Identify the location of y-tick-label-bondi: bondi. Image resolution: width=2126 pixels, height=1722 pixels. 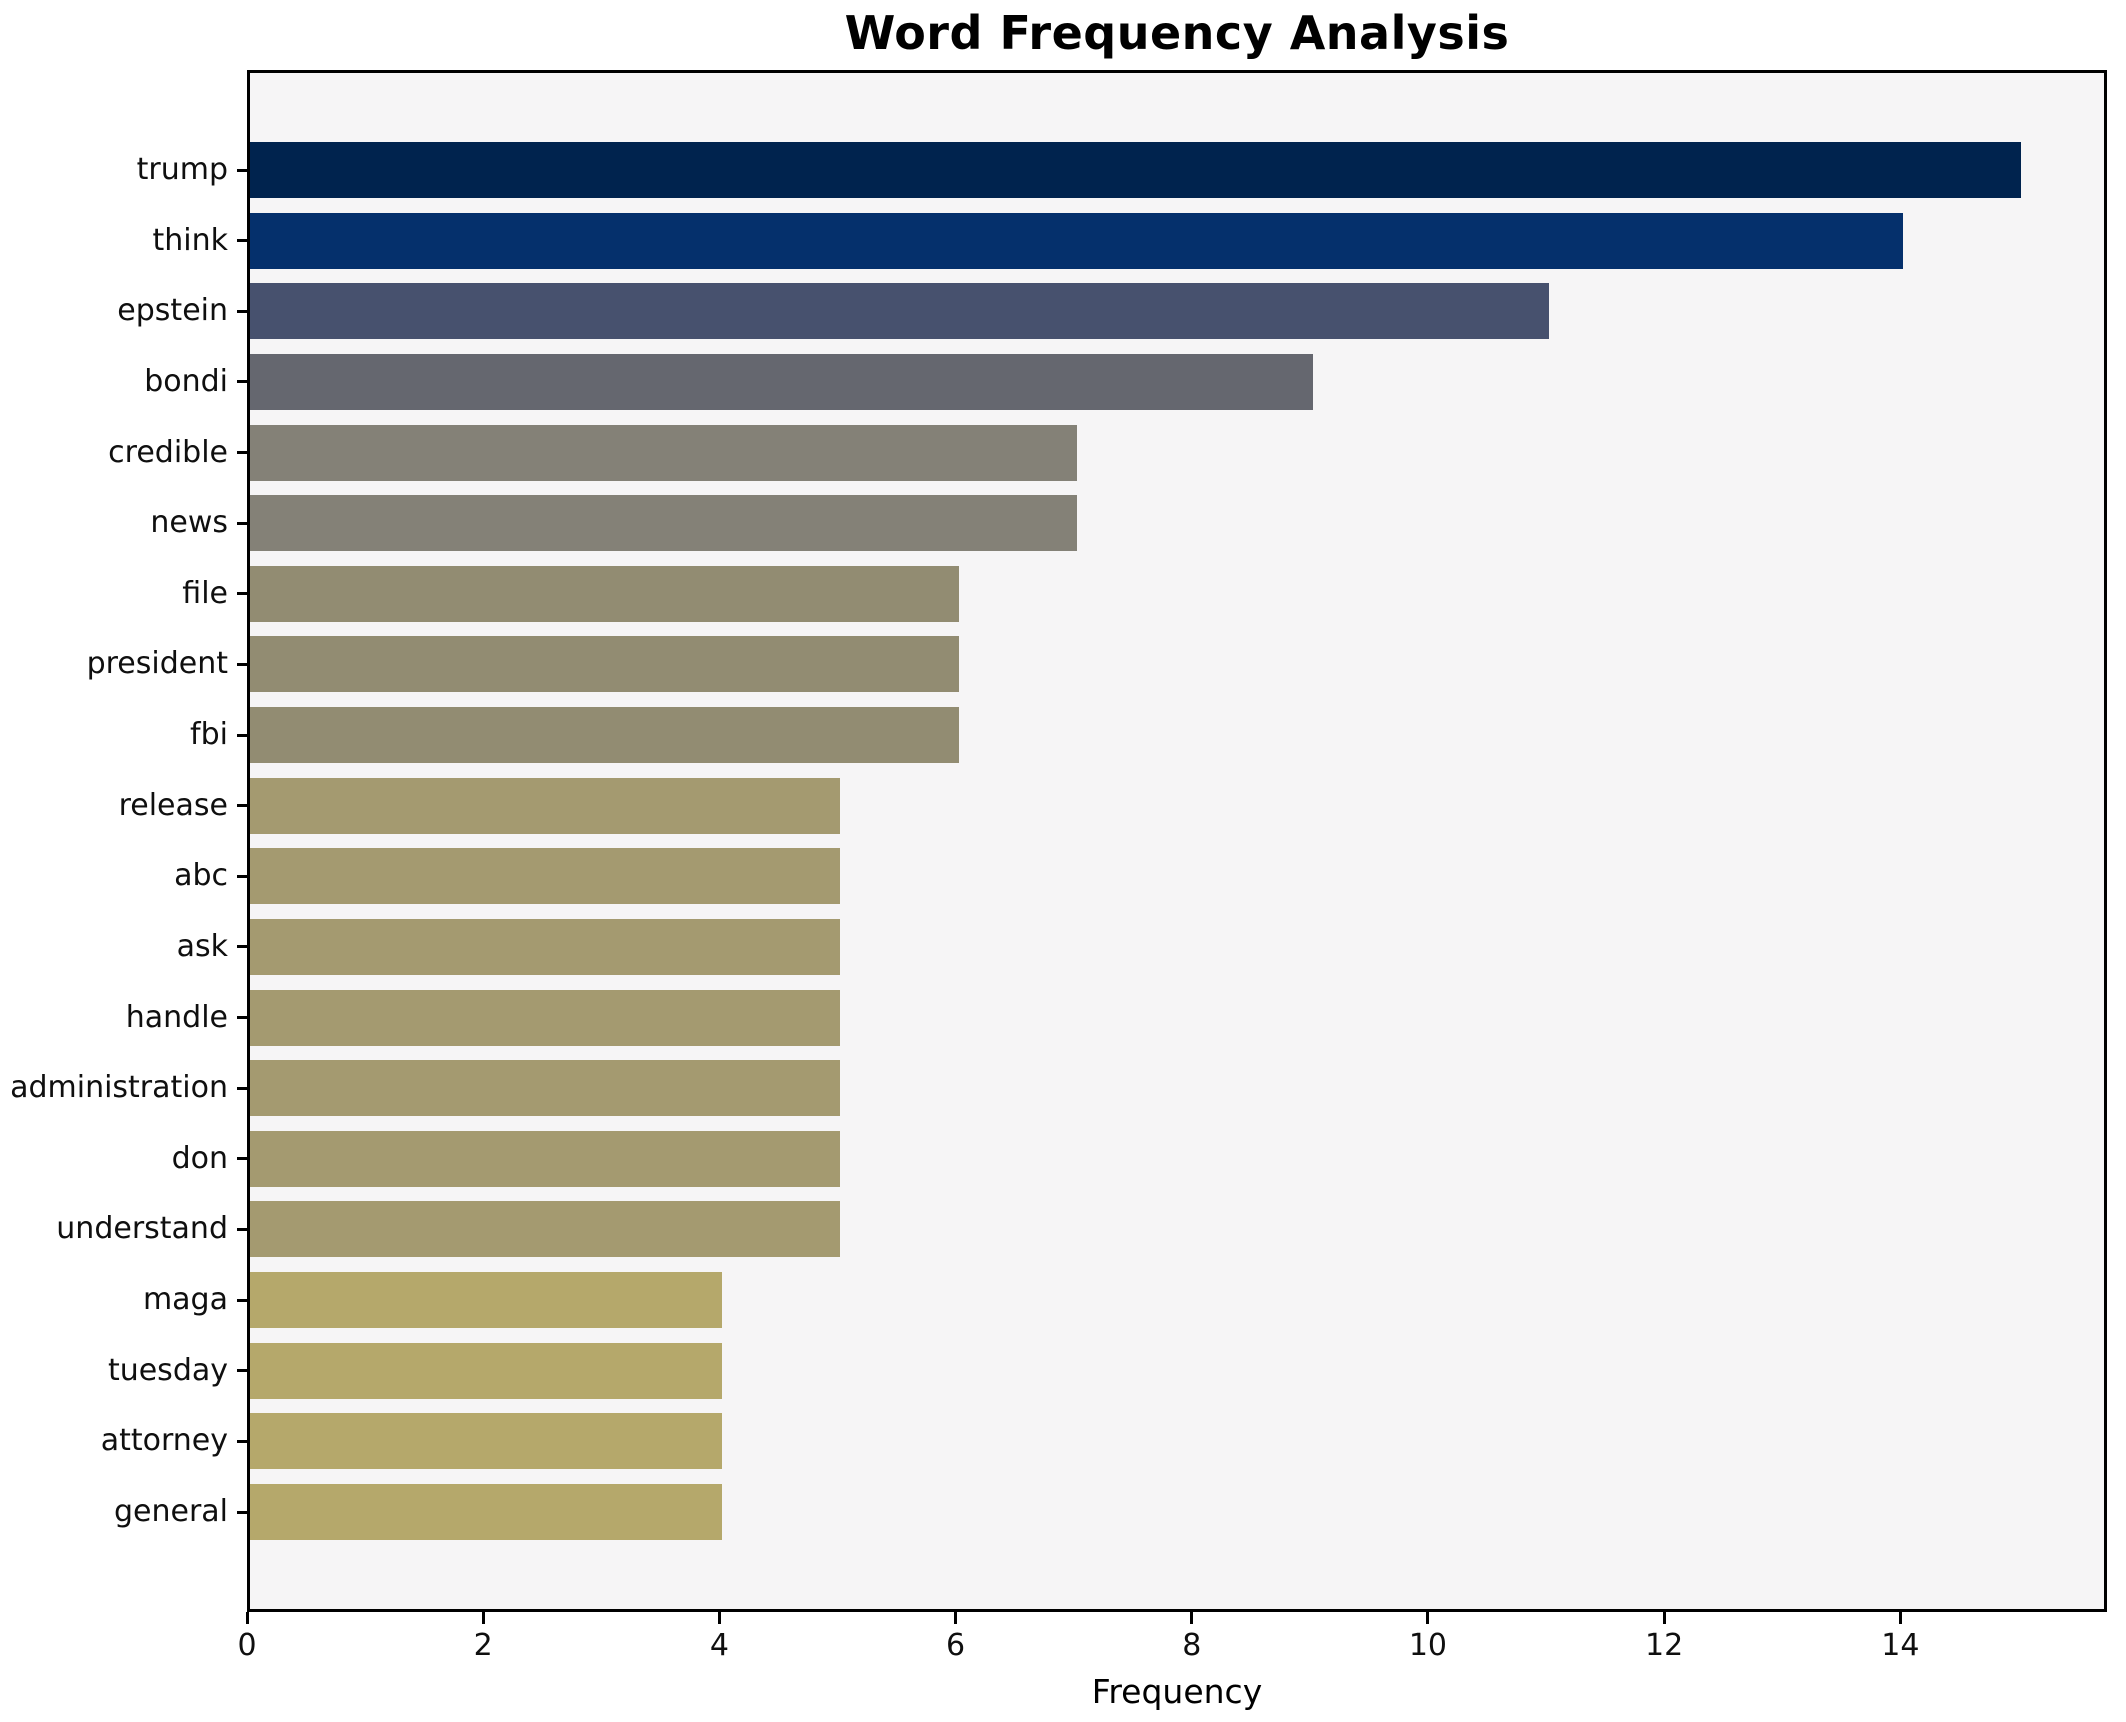
(186, 381).